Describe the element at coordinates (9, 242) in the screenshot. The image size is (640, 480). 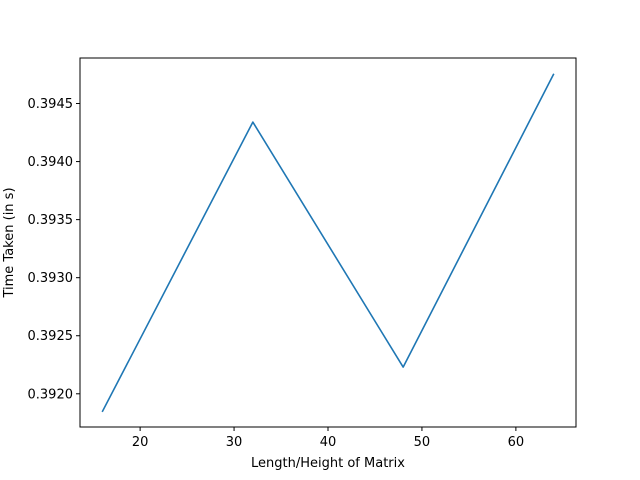
I see `y-axis-label: Time Taken (in s)` at that location.